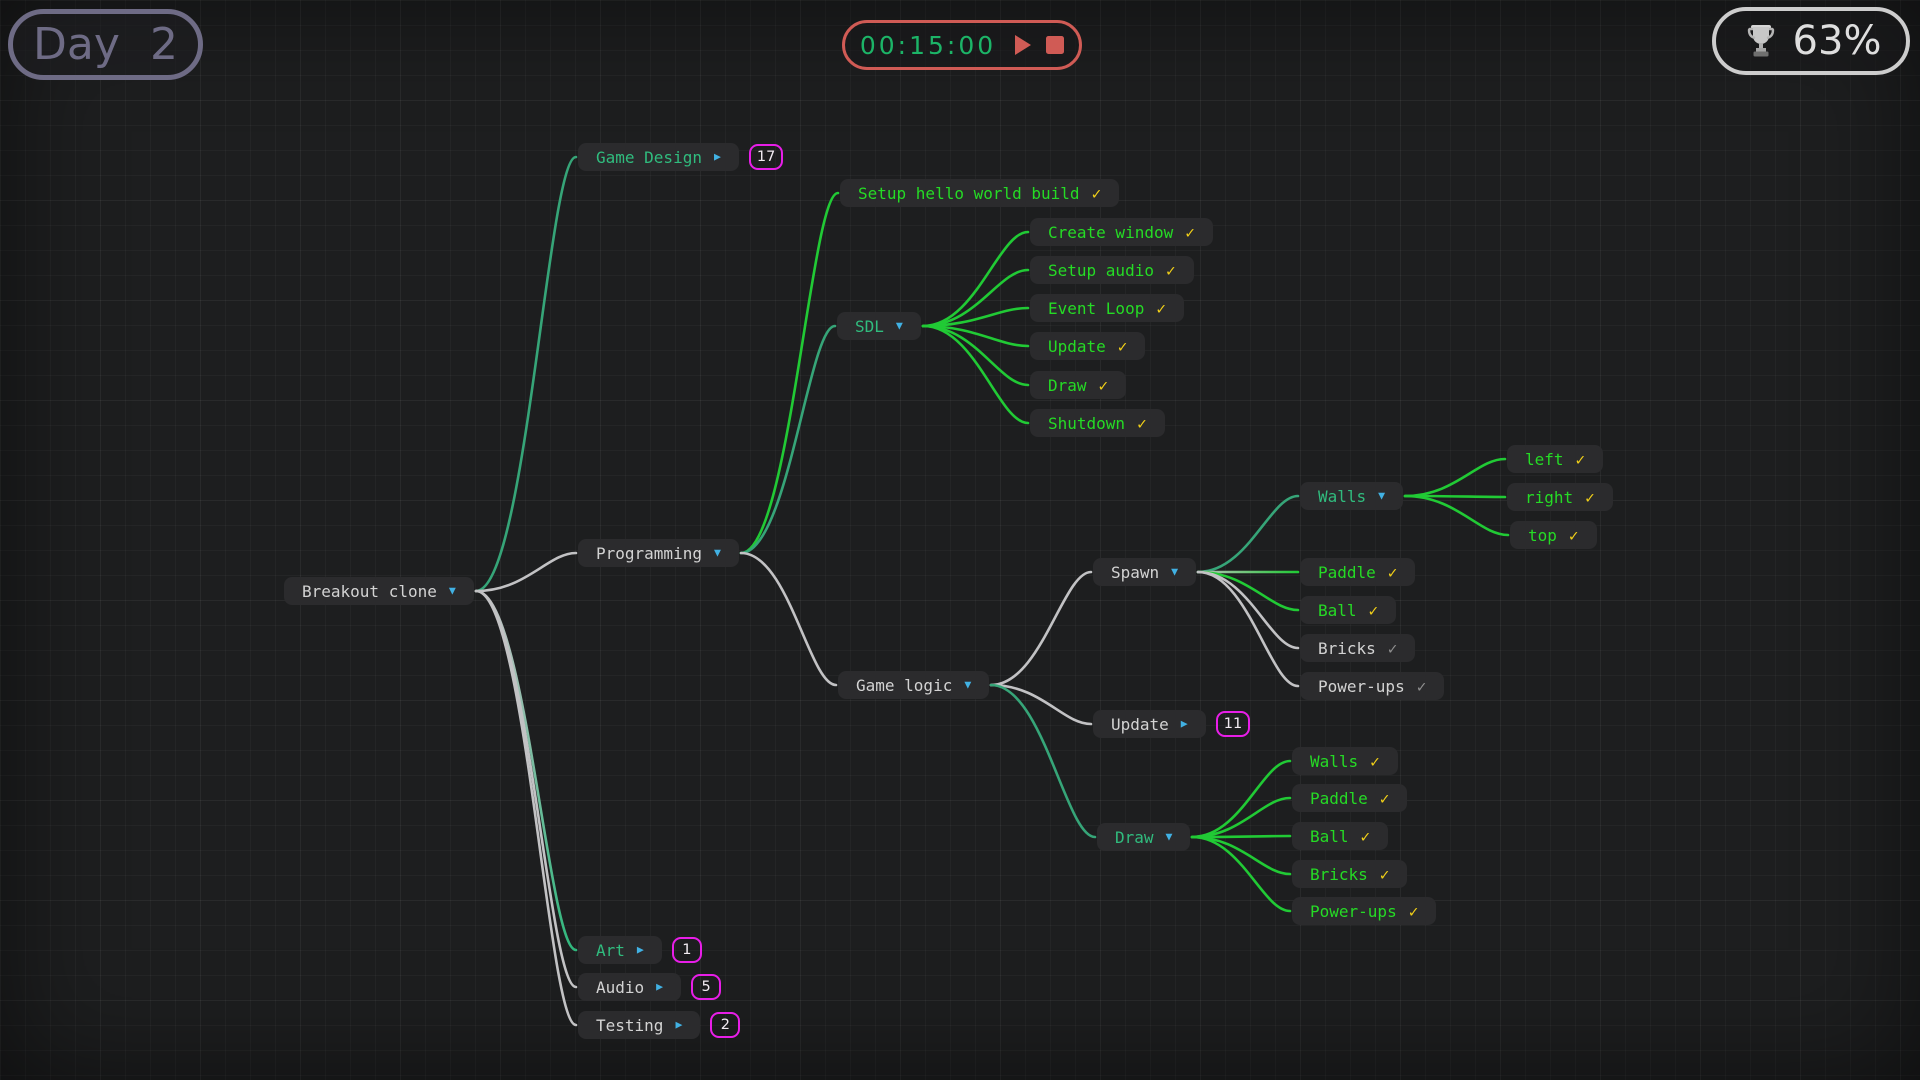 Image resolution: width=1920 pixels, height=1080 pixels. Describe the element at coordinates (1023, 45) in the screenshot. I see `play-icon` at that location.